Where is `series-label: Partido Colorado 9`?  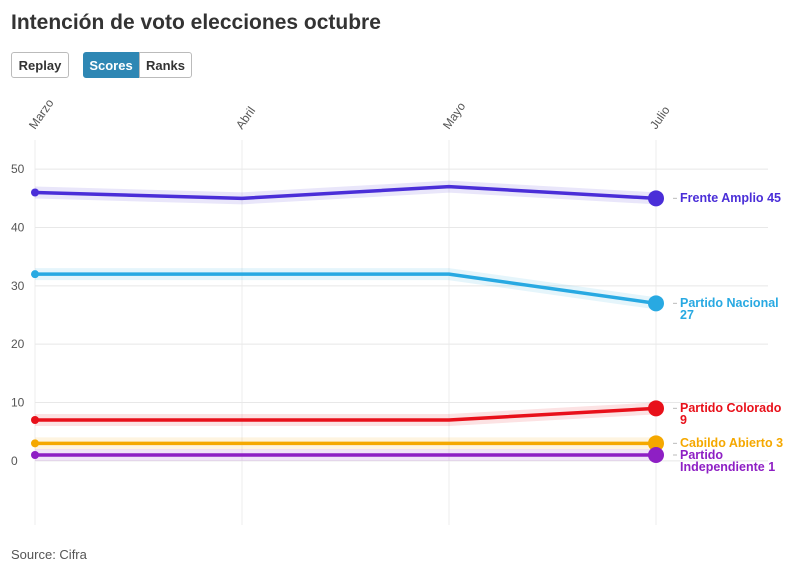
series-label: Partido Colorado 9 is located at coordinates (735, 414).